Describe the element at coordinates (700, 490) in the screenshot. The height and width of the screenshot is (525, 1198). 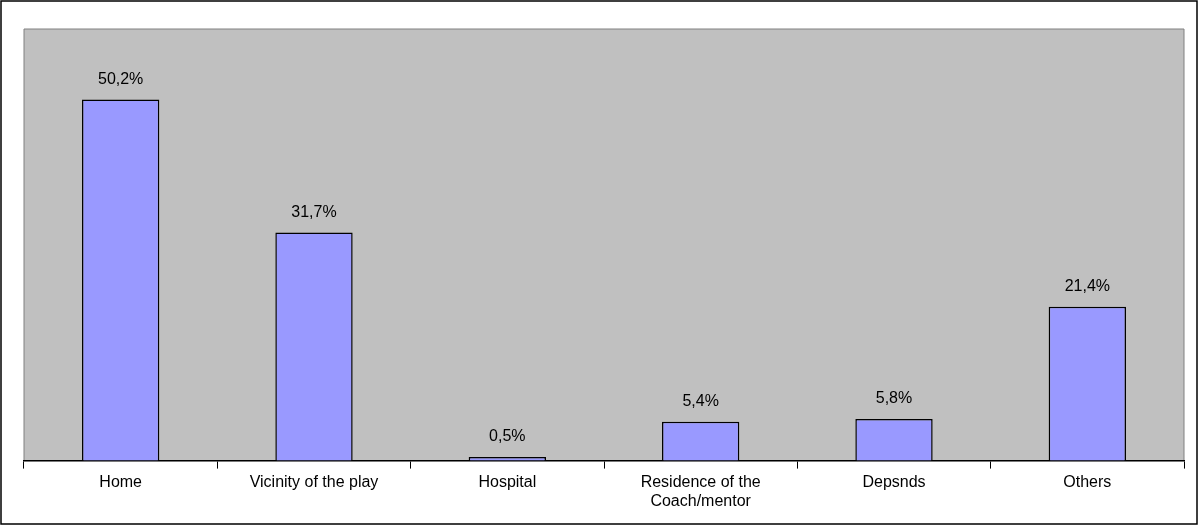
I see `x-tick-label: Residence of the Coach/mentor` at that location.